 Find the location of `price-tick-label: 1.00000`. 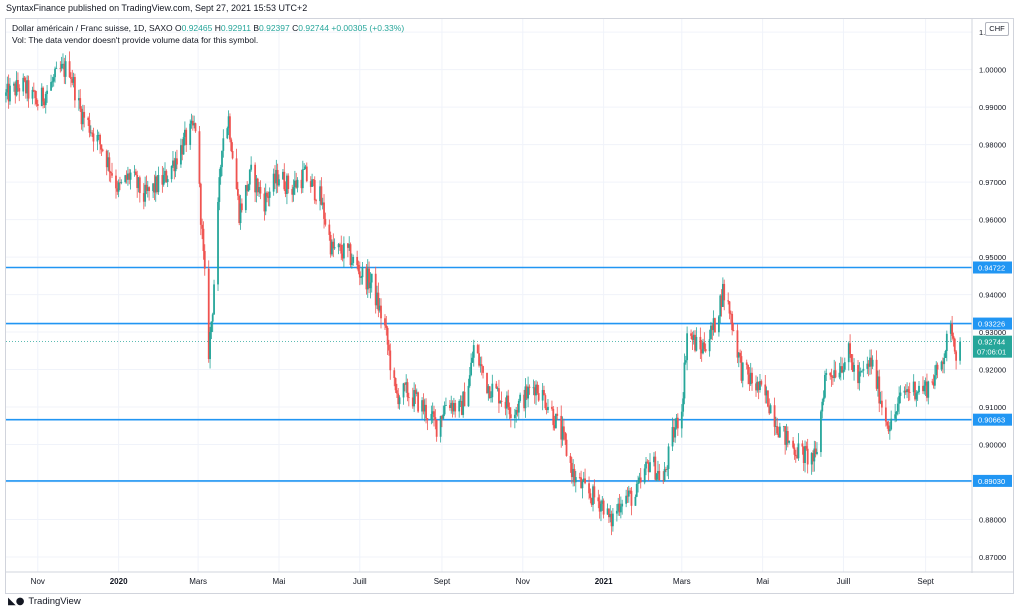

price-tick-label: 1.00000 is located at coordinates (992, 70).